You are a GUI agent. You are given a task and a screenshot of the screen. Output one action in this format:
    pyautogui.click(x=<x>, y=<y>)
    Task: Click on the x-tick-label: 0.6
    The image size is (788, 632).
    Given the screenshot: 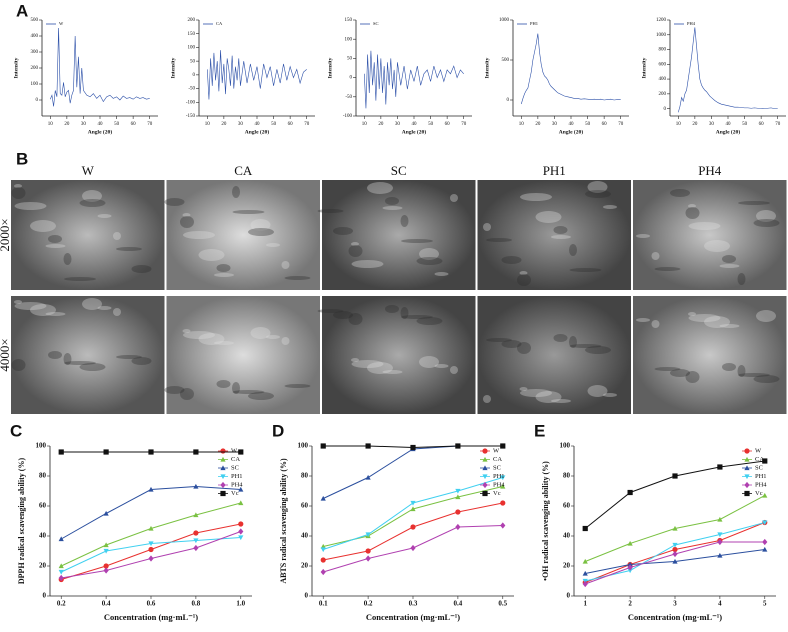 What is the action you would take?
    pyautogui.click(x=151, y=604)
    